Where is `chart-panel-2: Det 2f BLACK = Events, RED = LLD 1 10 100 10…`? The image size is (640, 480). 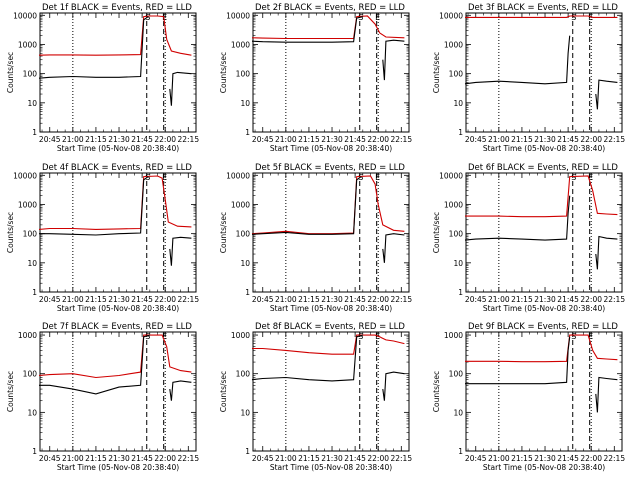 chart-panel-2: Det 2f BLACK = Events, RED = LLD 1 10 100 10… is located at coordinates (315, 78).